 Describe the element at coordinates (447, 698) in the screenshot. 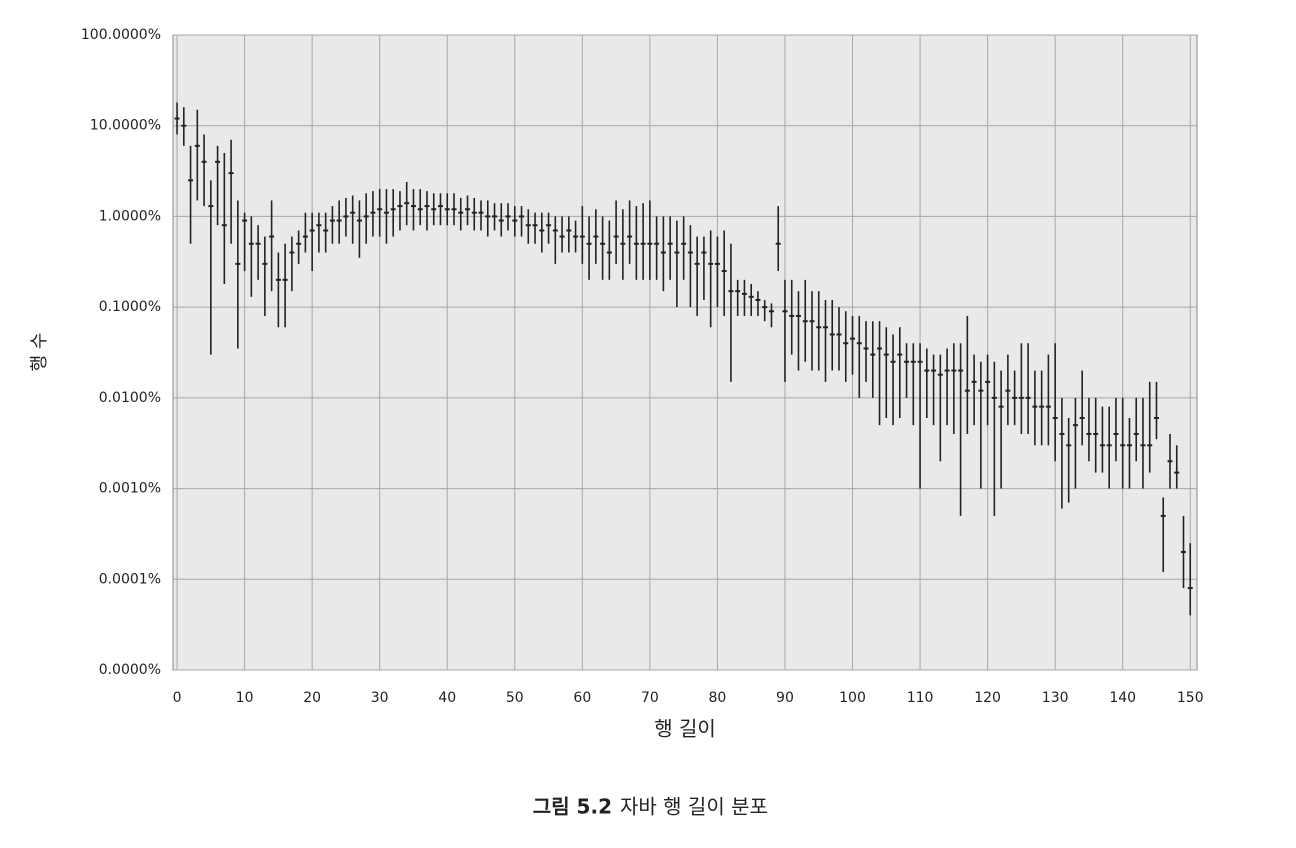

I see `x-tick-label: 40` at that location.